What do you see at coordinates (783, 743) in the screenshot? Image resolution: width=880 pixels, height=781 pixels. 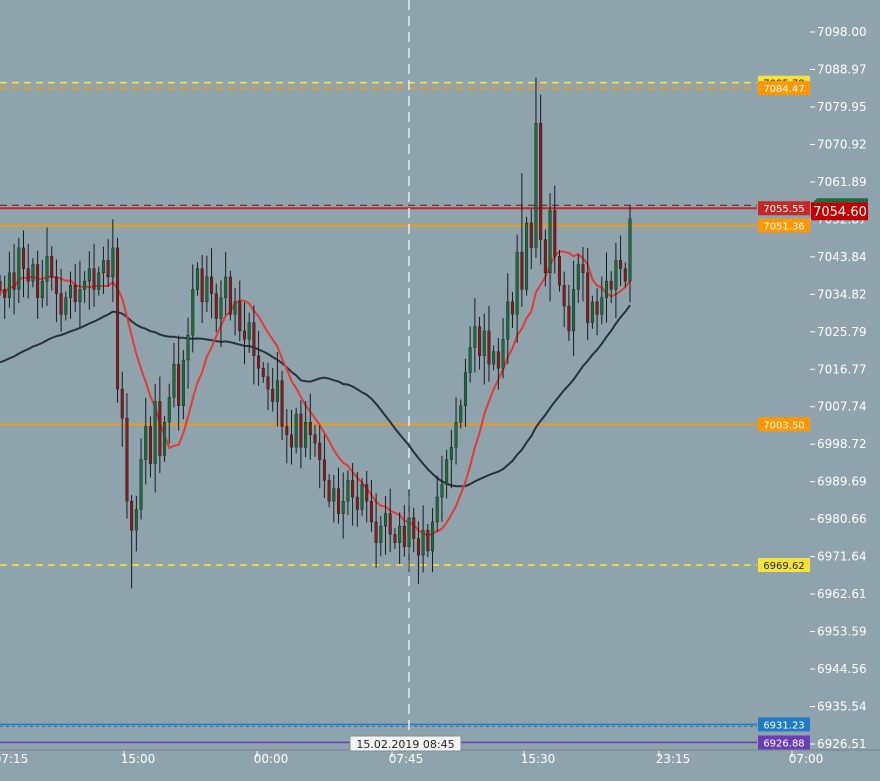 I see `level-label-text: 6926.88` at bounding box center [783, 743].